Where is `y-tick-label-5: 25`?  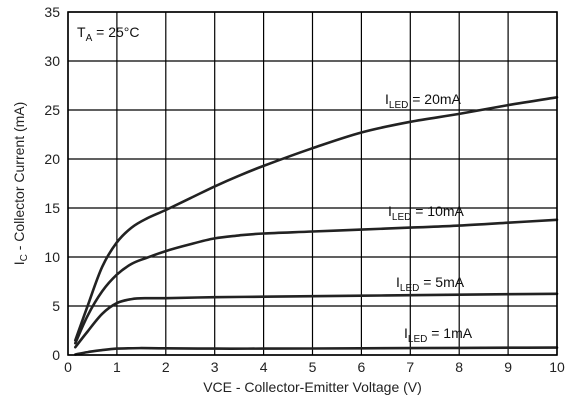
y-tick-label-5: 25 is located at coordinates (52, 110).